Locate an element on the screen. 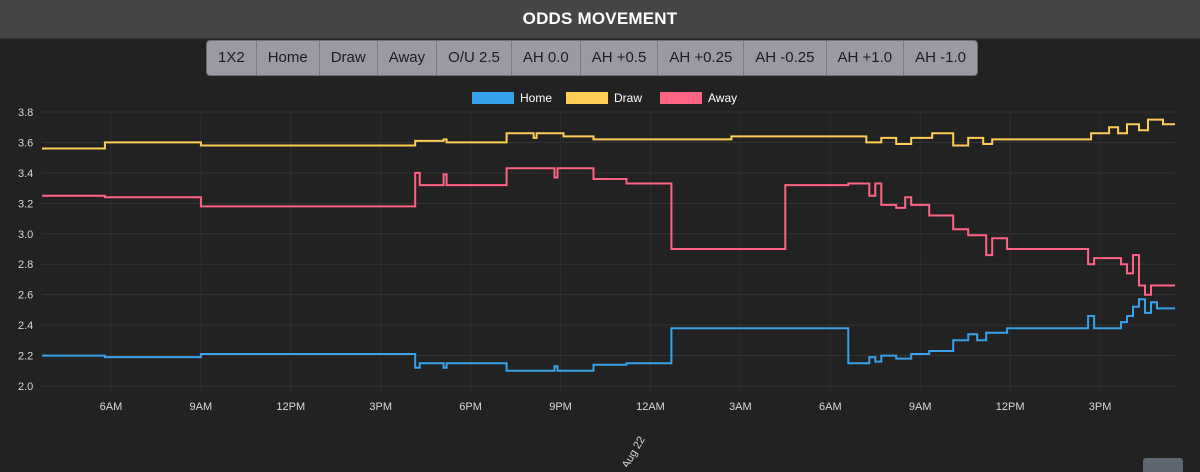  chart-legend: Home Draw Away is located at coordinates (604, 98).